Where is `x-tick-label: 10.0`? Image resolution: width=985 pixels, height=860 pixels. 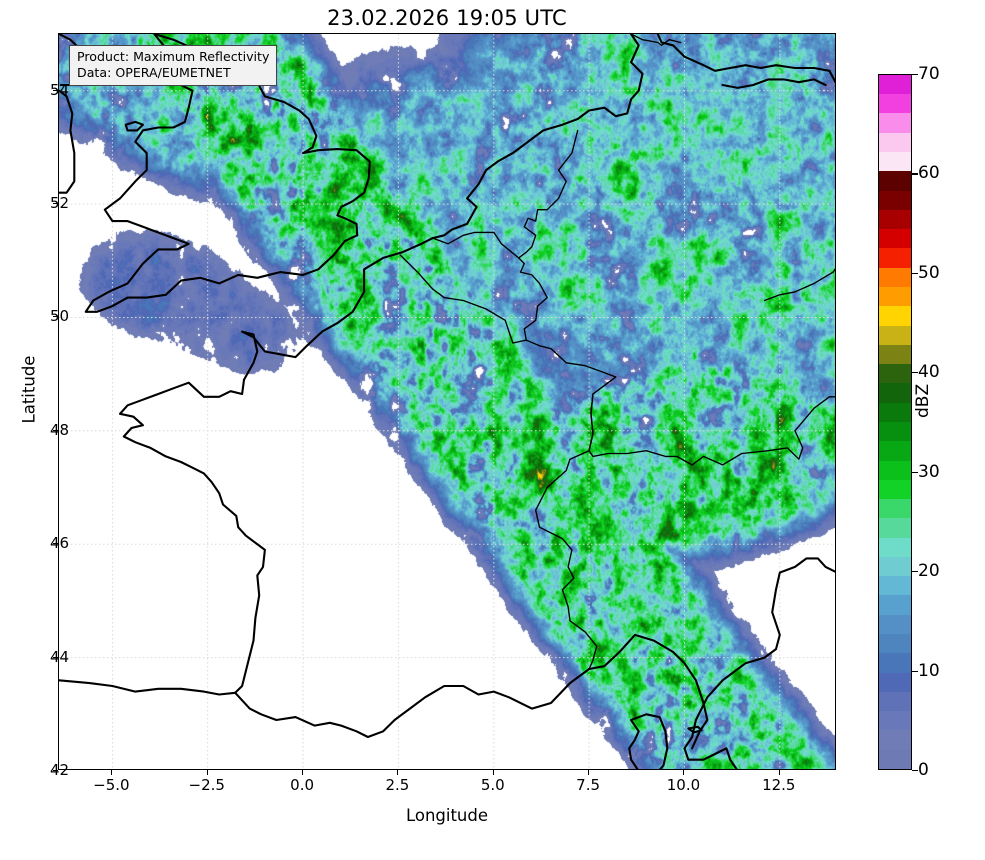 x-tick-label: 10.0 is located at coordinates (683, 785).